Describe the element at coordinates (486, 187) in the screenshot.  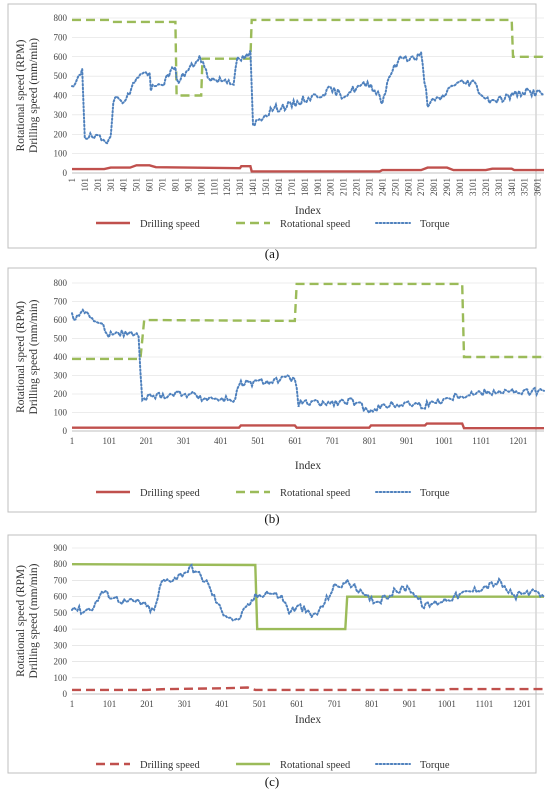
I see `x-tick-label: 3201` at that location.